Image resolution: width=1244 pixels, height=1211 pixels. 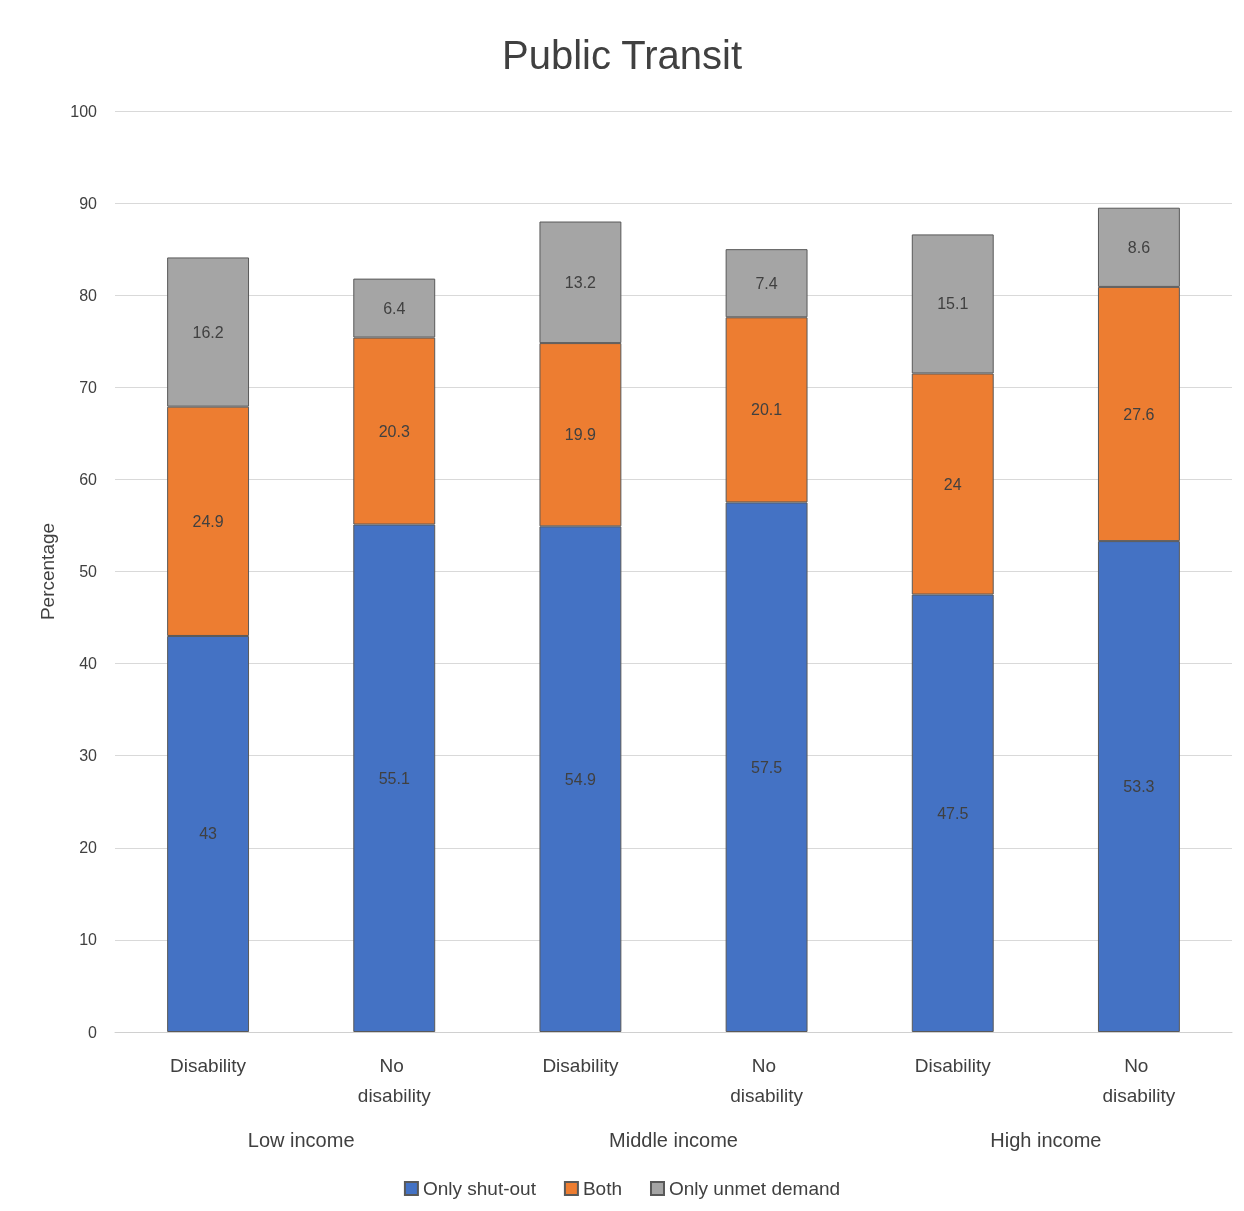 I want to click on y-tick-label: 50, so click(x=88, y=571).